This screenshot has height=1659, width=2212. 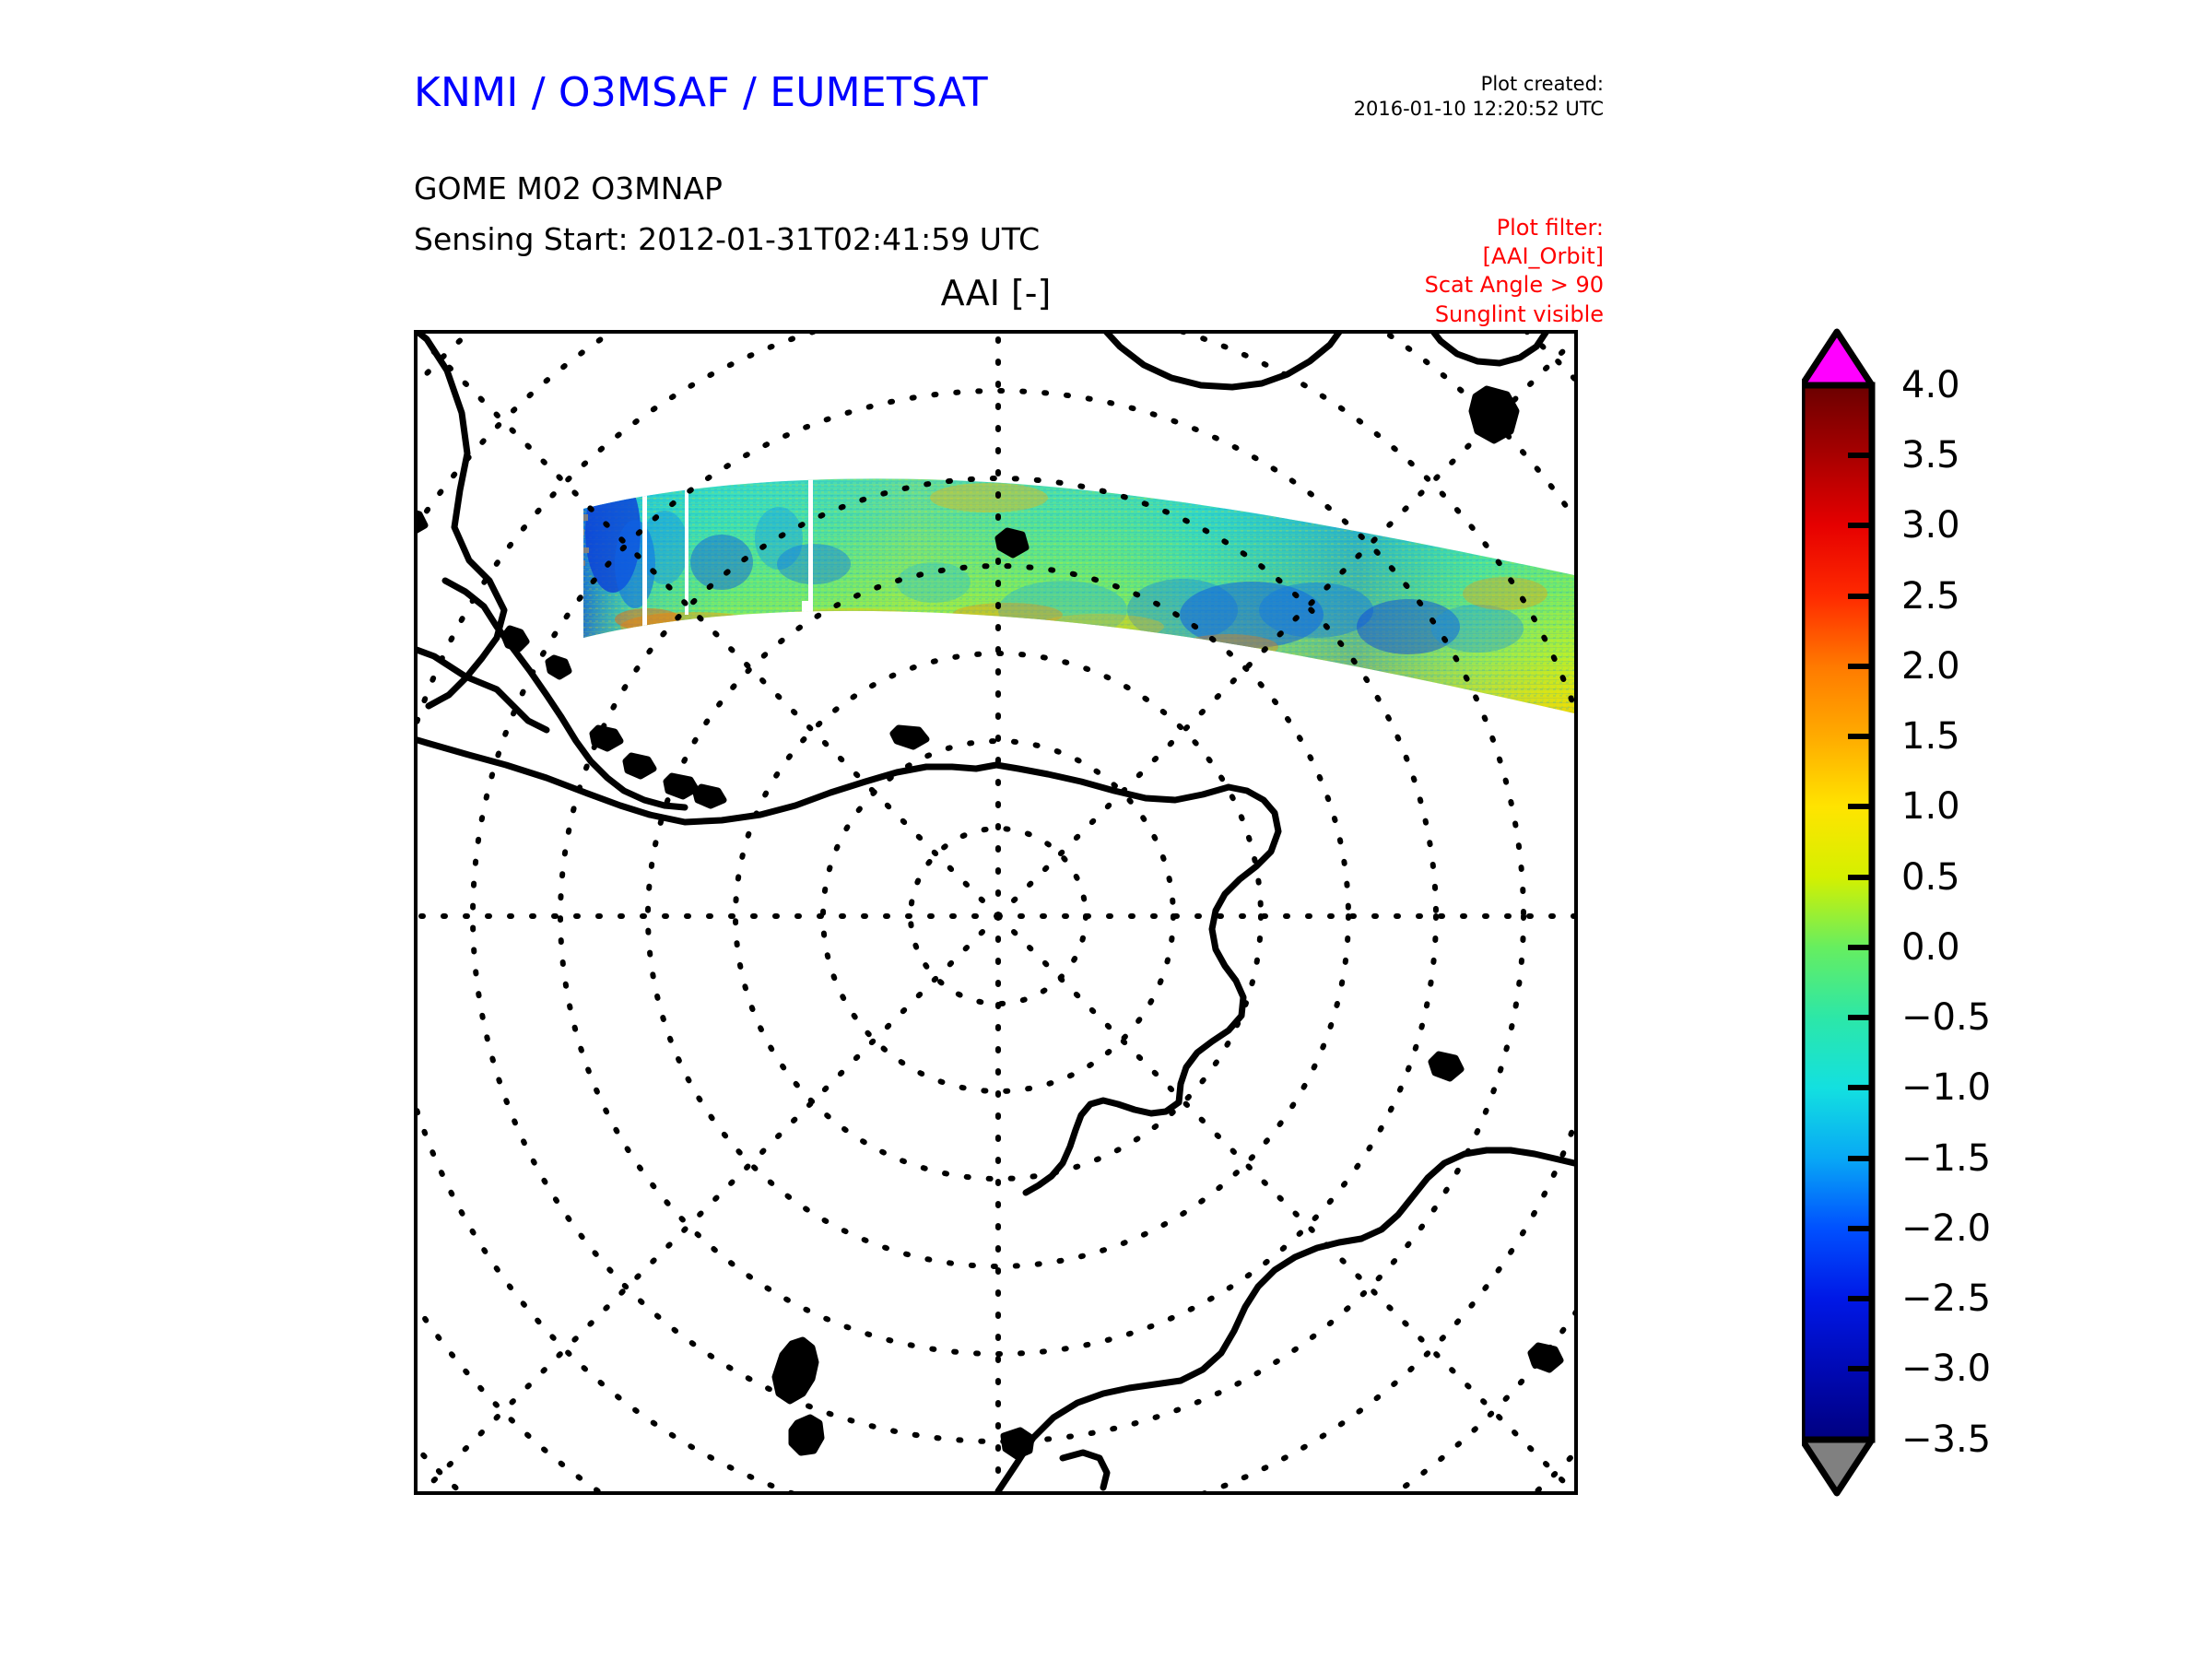 I want to click on colorbar-tick-label: −2.0, so click(x=1946, y=1228).